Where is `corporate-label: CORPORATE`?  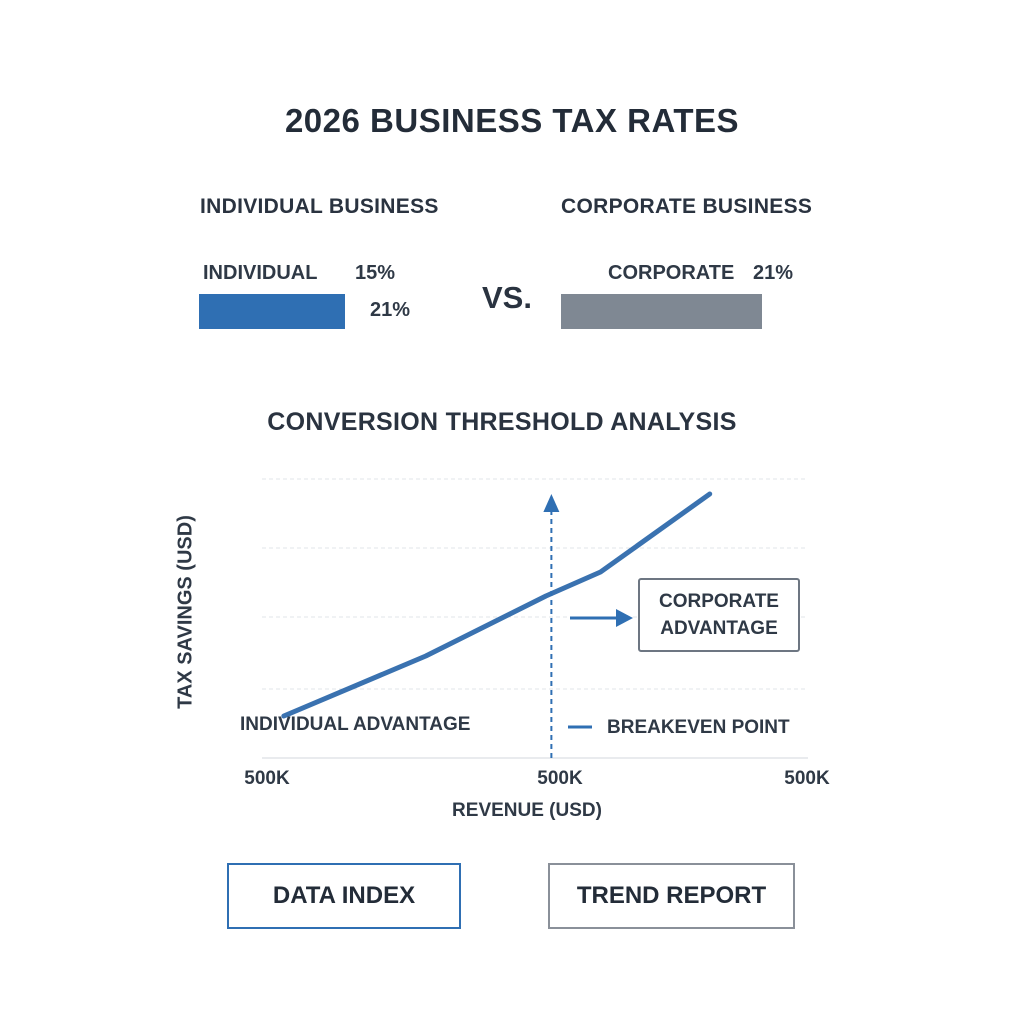
corporate-label: CORPORATE is located at coordinates (671, 273).